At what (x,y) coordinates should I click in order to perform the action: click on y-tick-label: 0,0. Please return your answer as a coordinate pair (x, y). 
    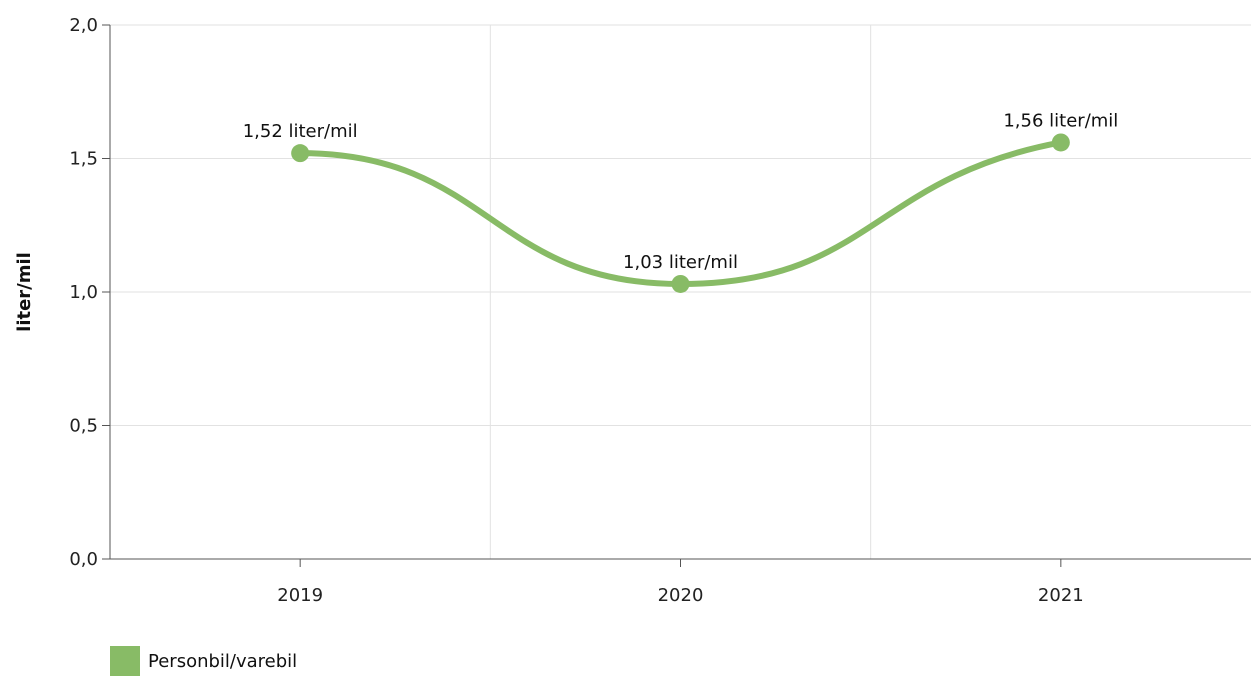
    Looking at the image, I should click on (83, 559).